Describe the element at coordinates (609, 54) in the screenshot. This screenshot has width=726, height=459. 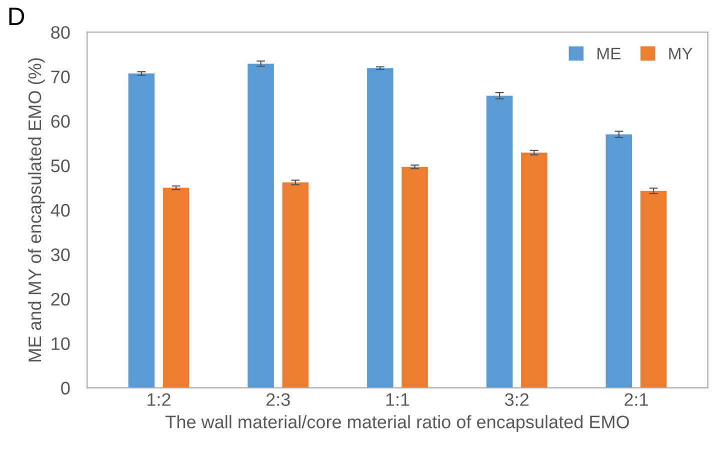
I see `legend-label: ME` at that location.